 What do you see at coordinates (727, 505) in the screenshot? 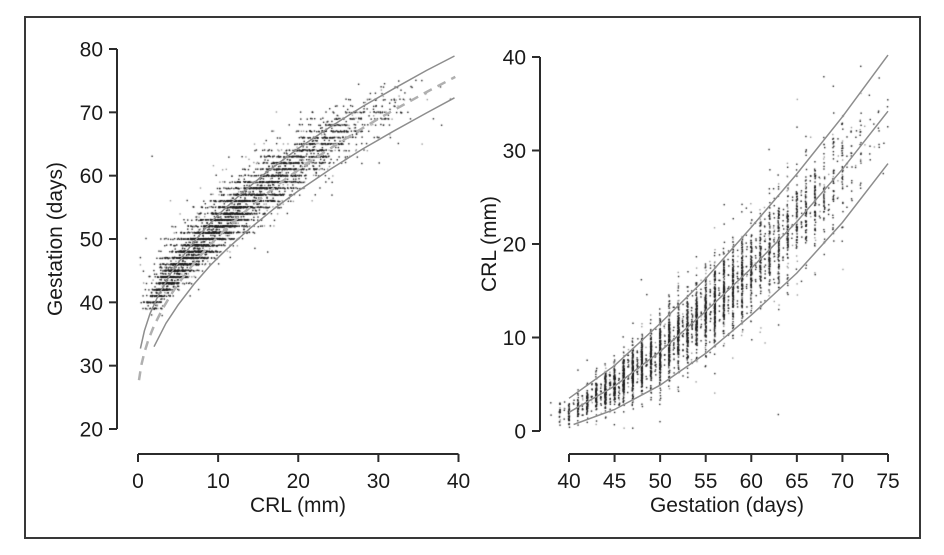
I see `right-x-axis-title: Gestation (days)` at bounding box center [727, 505].